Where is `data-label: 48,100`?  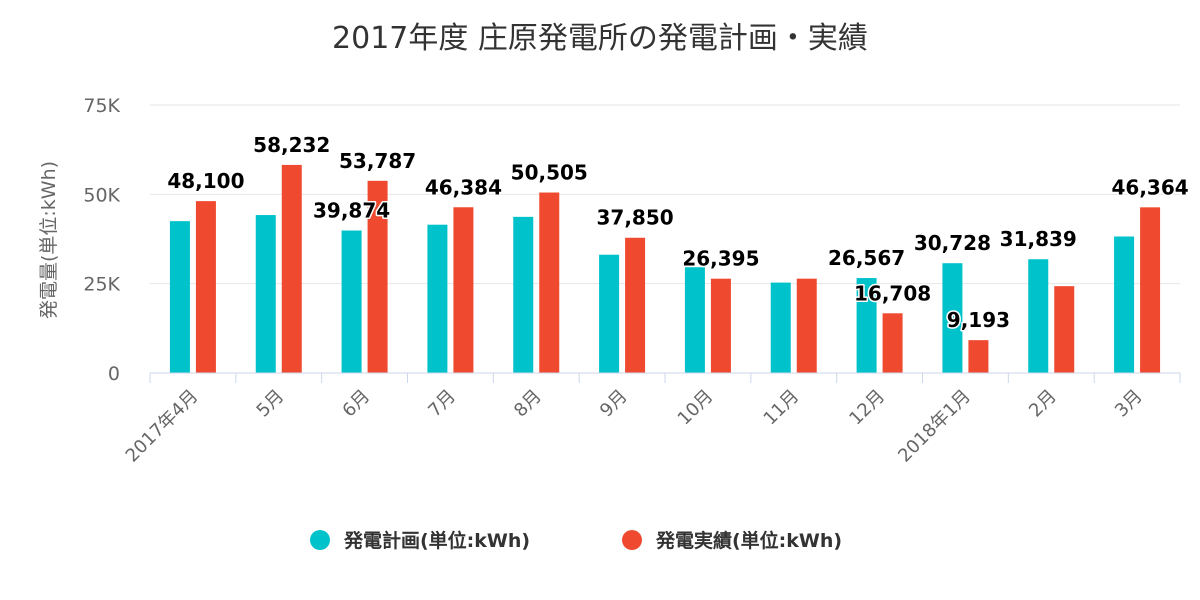 data-label: 48,100 is located at coordinates (205, 181).